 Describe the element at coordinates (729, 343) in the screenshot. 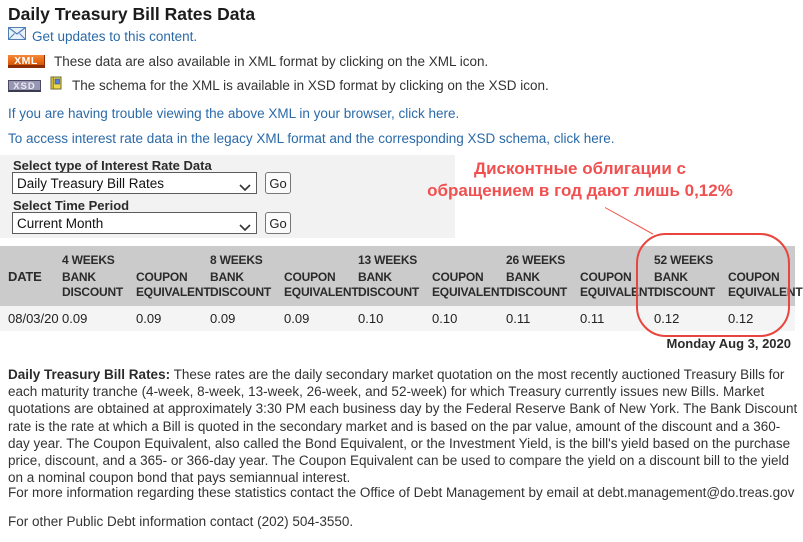

I see `as-of-date: Monday Aug 3, 2020` at that location.